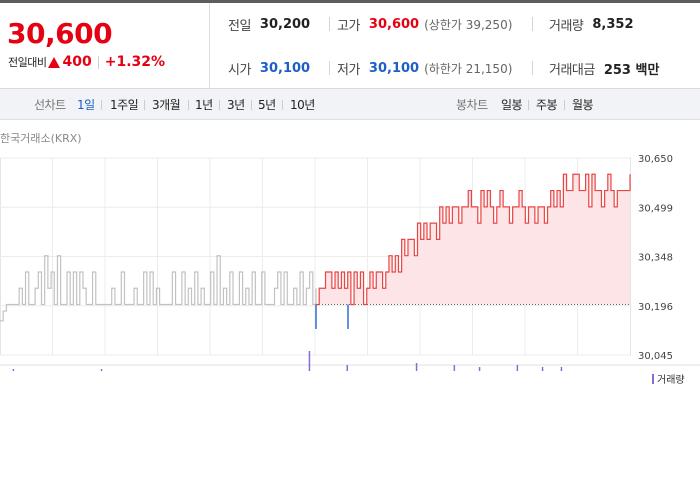 Image resolution: width=700 pixels, height=490 pixels. Describe the element at coordinates (236, 105) in the screenshot. I see `tab-3y: 3년` at that location.